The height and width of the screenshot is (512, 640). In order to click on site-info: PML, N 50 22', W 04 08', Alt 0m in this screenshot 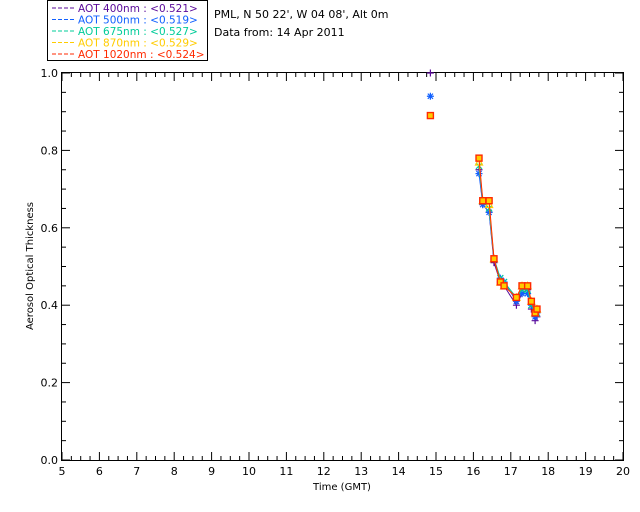, I will do `click(301, 14)`.